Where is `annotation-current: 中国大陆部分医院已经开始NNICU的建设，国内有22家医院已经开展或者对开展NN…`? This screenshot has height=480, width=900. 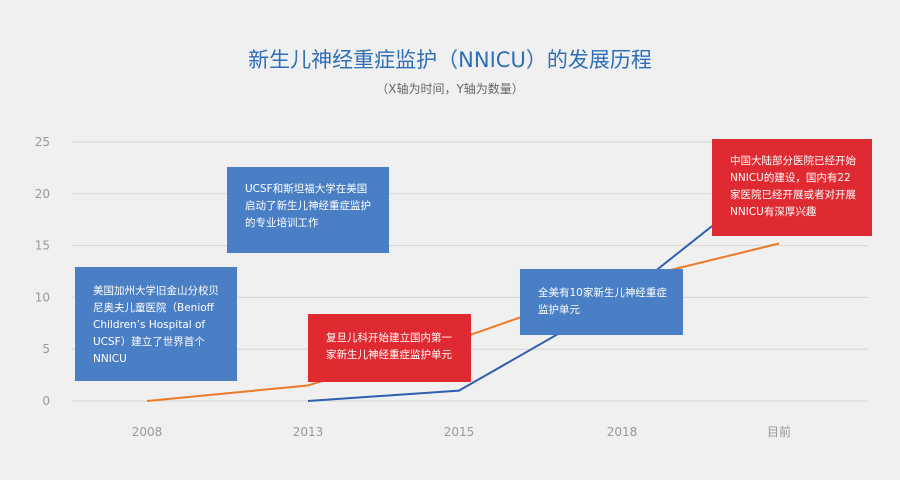 annotation-current: 中国大陆部分医院已经开始NNICU的建设，国内有22家医院已经开展或者对开展NN… is located at coordinates (792, 187).